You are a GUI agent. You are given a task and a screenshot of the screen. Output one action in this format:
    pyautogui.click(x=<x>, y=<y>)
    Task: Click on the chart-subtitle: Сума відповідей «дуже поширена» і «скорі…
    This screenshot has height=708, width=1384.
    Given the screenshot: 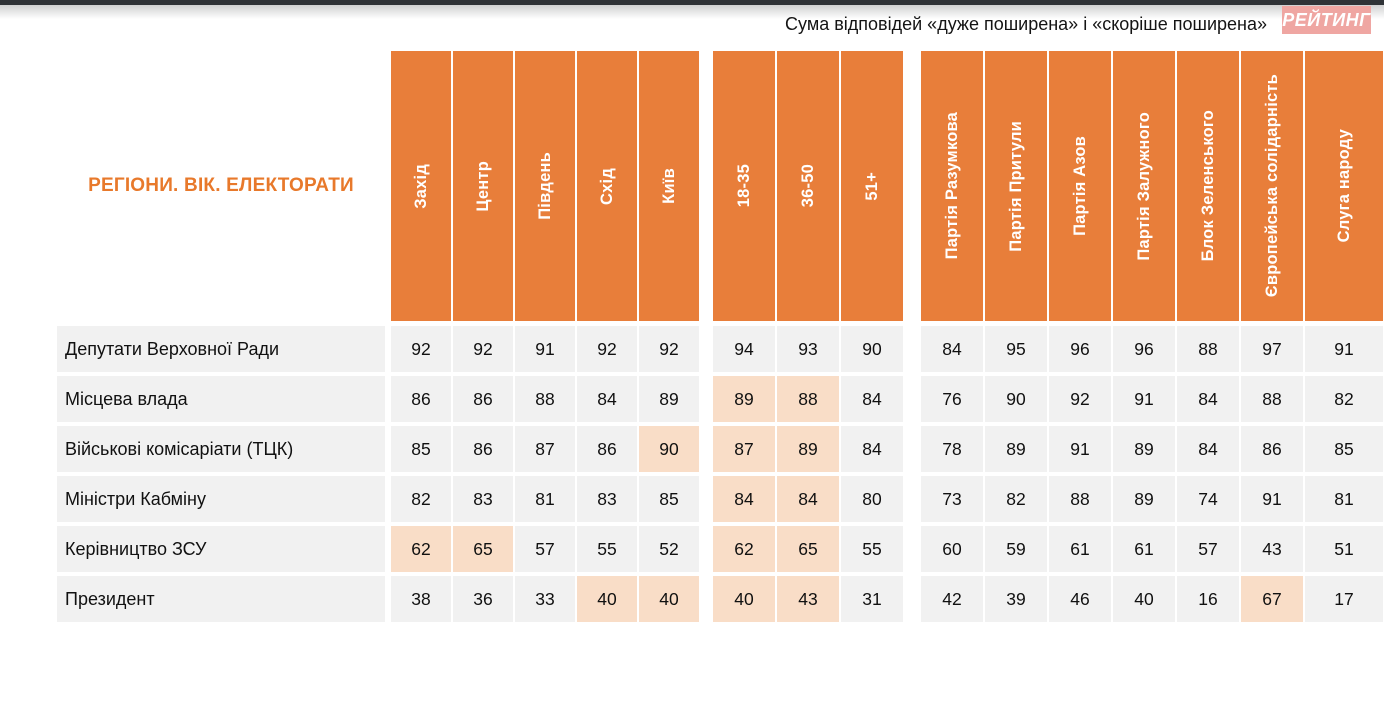 What is the action you would take?
    pyautogui.click(x=1026, y=24)
    